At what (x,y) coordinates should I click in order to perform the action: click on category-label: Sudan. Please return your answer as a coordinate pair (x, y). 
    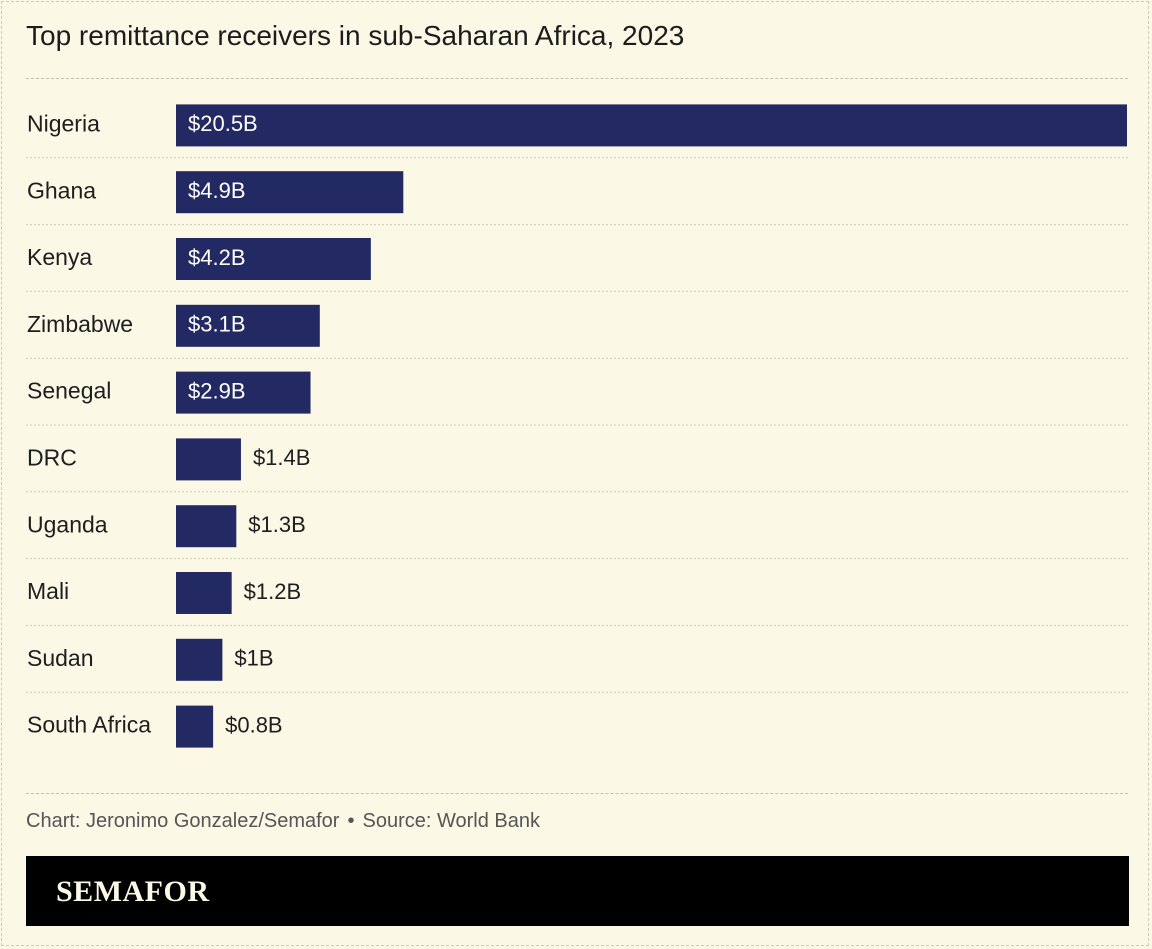
    Looking at the image, I should click on (60, 658).